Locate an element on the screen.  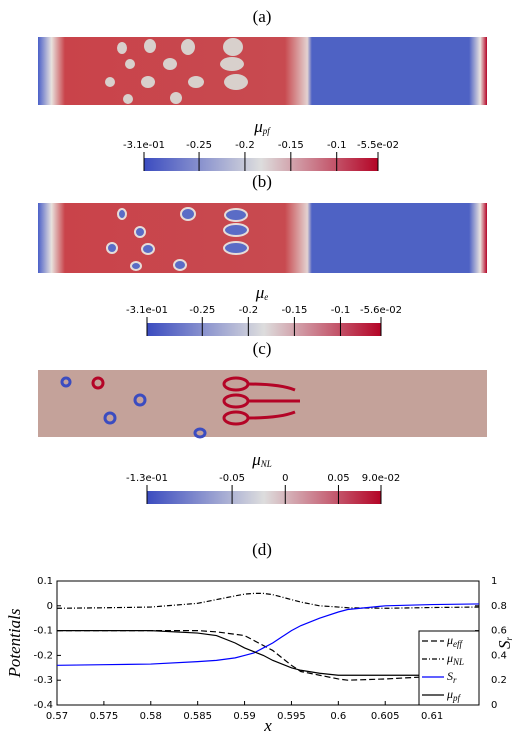
panel-label: (b) is located at coordinates (262, 181).